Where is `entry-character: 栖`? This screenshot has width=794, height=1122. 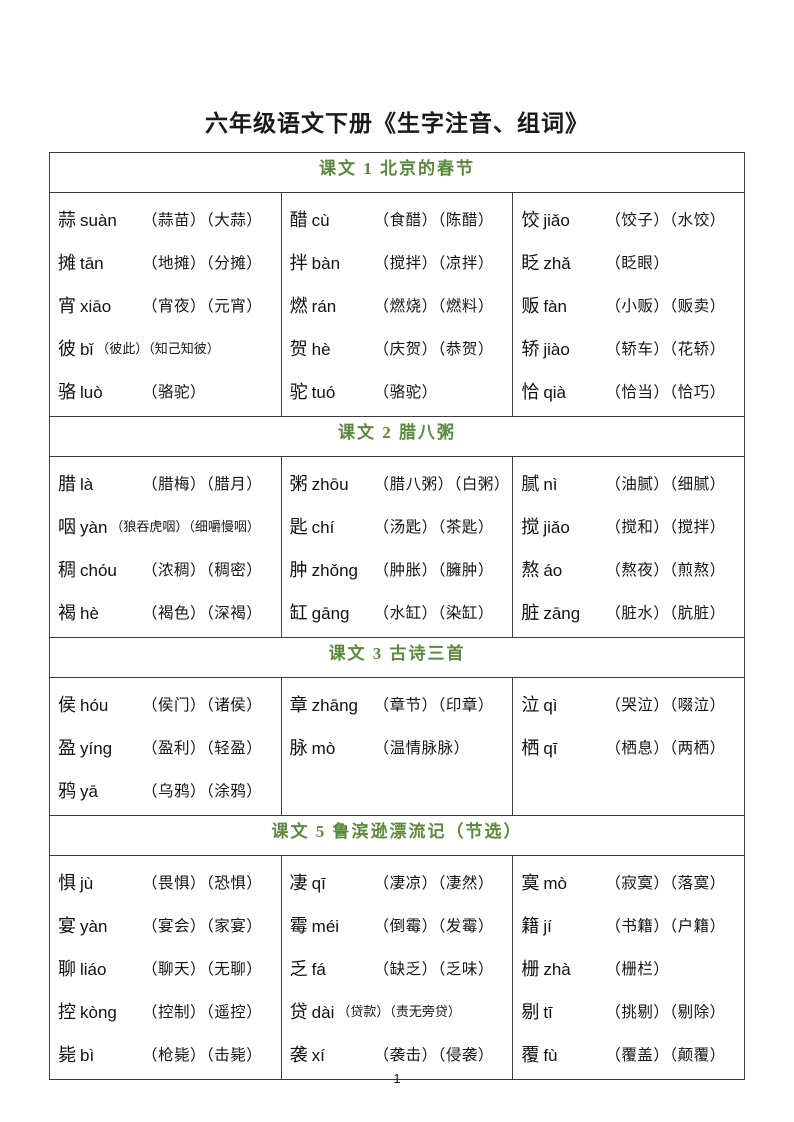
entry-character: 栖 is located at coordinates (530, 747).